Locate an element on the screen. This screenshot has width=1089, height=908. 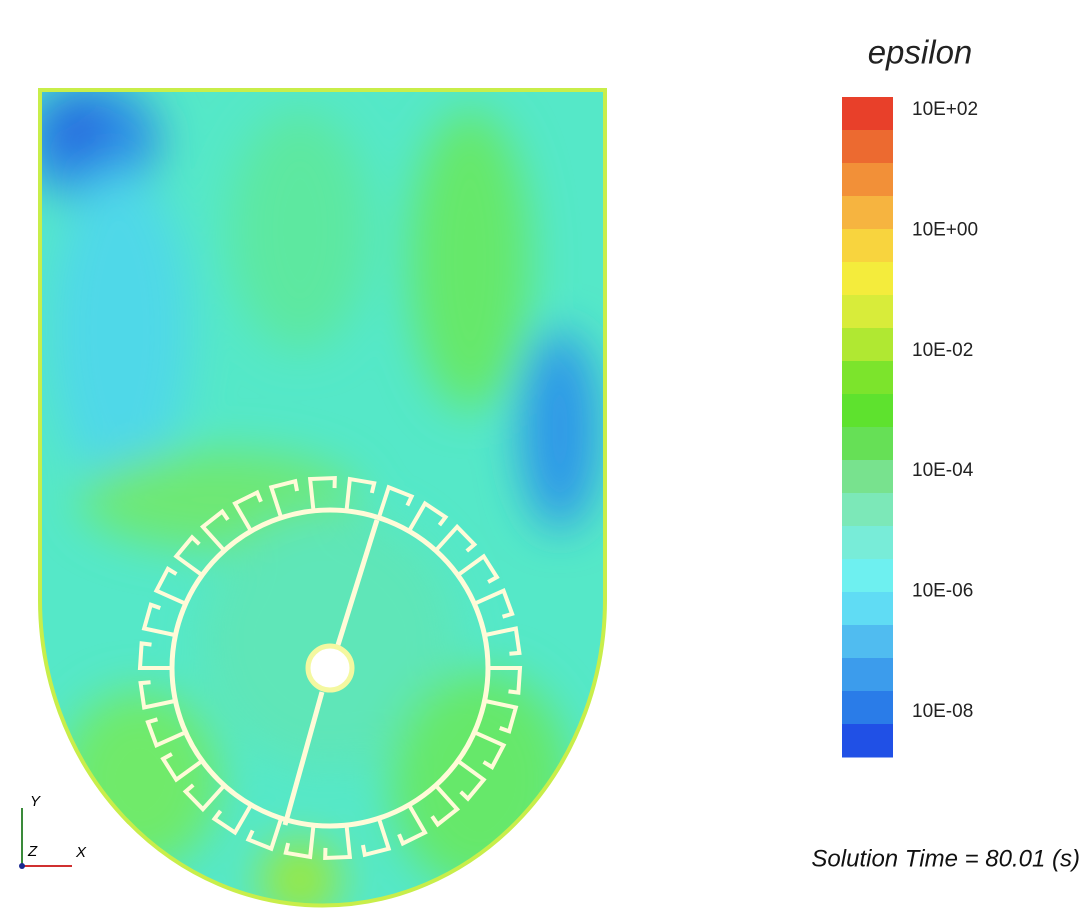
colorbar is located at coordinates (867, 427).